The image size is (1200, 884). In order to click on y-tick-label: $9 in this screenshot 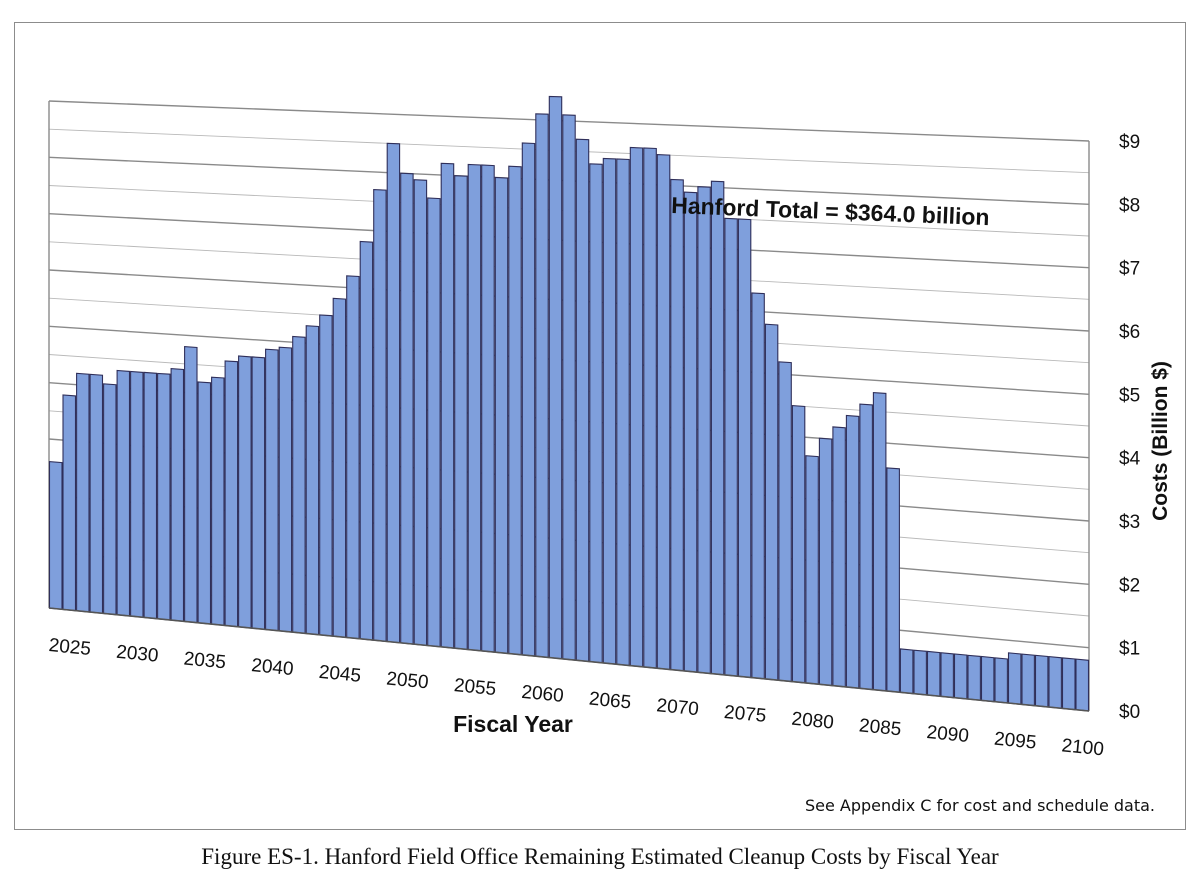, I will do `click(1129, 142)`.